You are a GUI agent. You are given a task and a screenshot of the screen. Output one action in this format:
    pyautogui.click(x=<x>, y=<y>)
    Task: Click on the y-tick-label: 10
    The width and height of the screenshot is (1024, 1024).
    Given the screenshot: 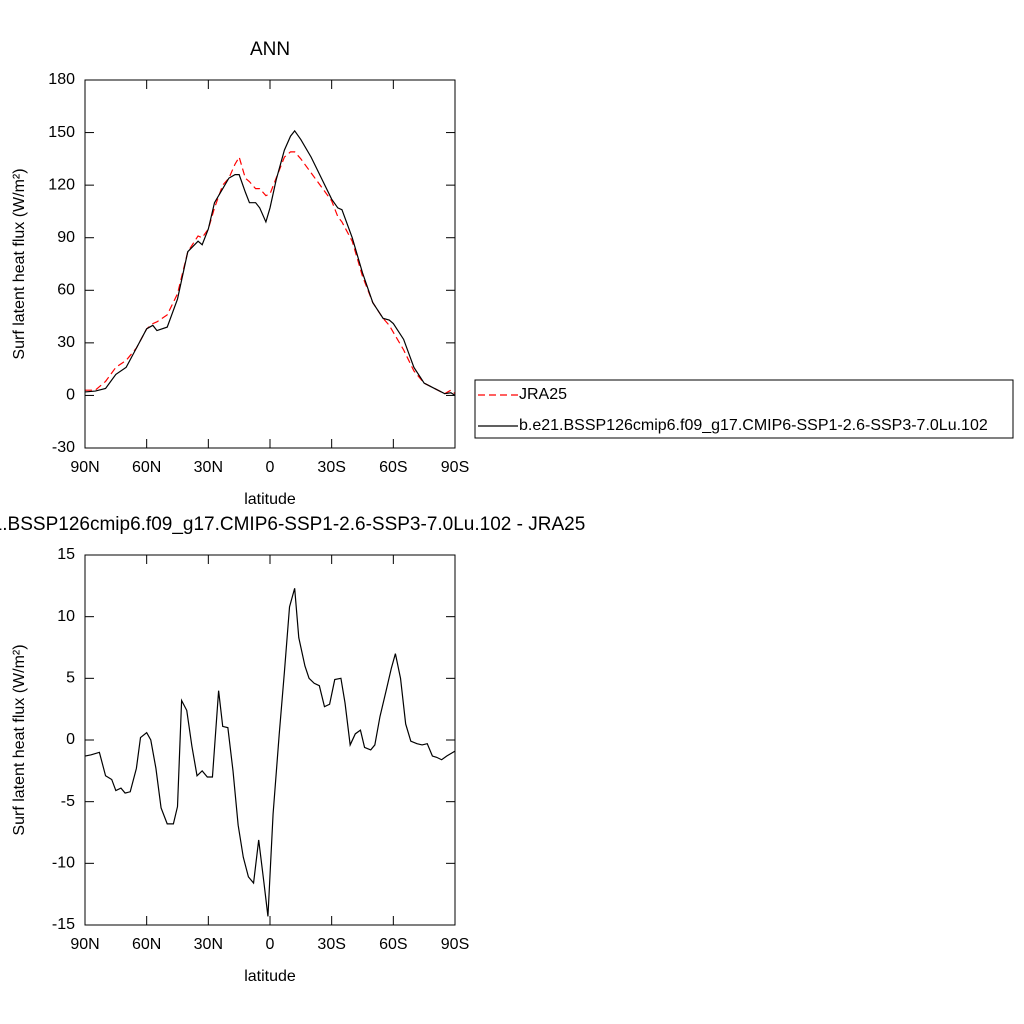 What is the action you would take?
    pyautogui.click(x=66, y=616)
    